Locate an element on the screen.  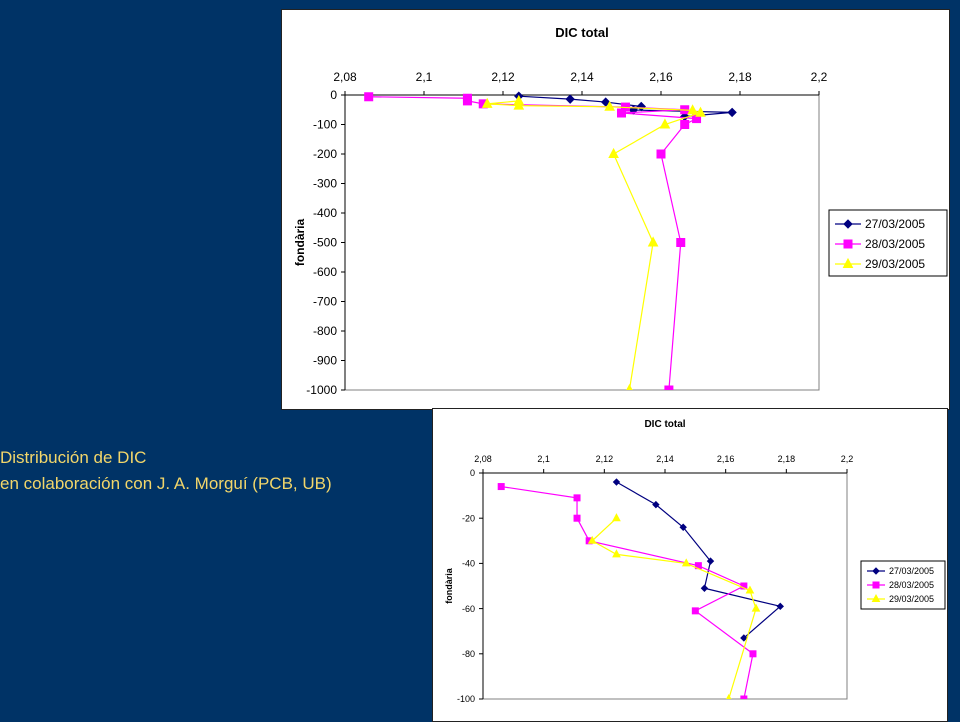
y-tick-label: -700 is located at coordinates (325, 302).